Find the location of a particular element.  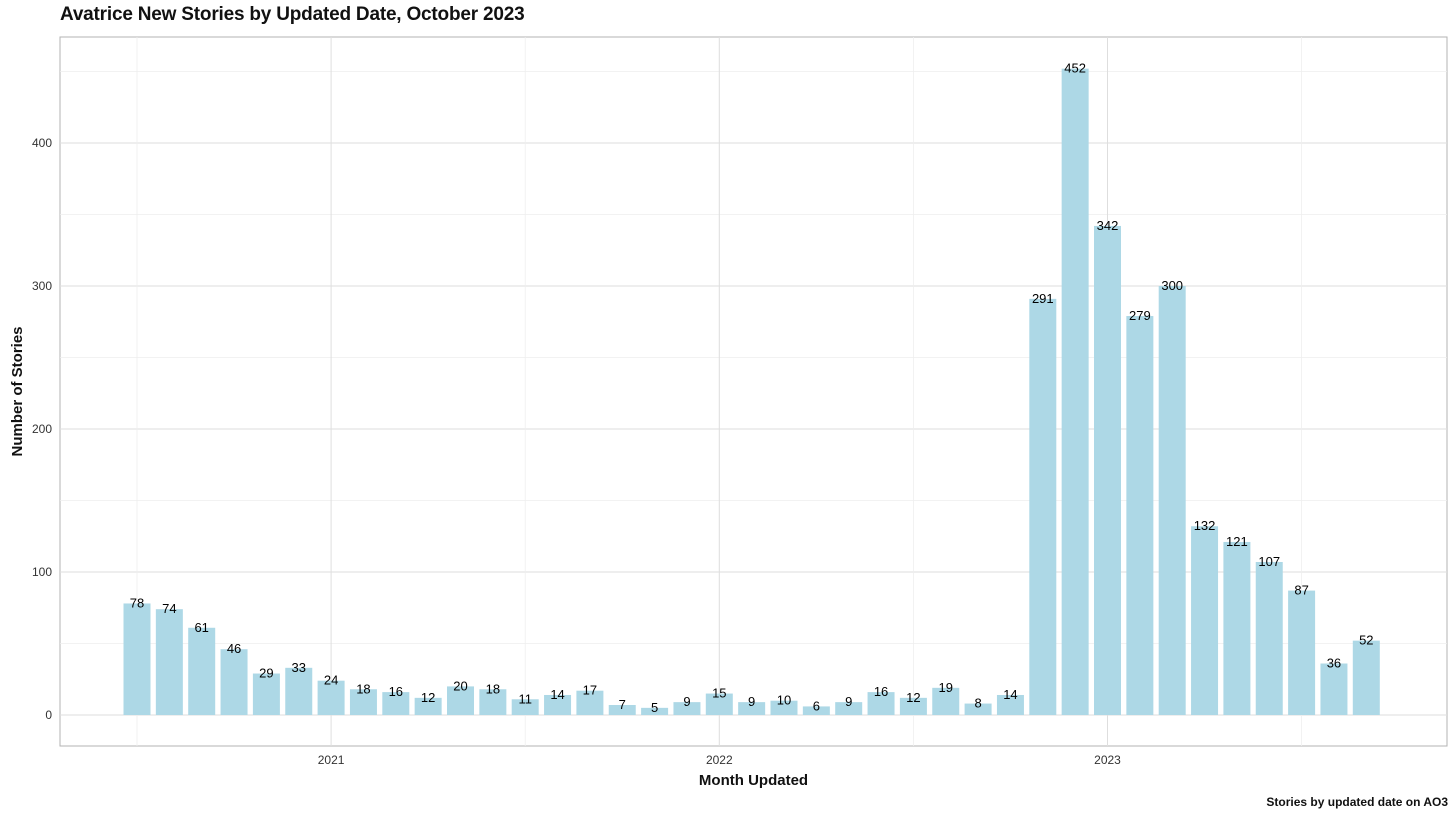

x-tick-label: 2021 is located at coordinates (331, 760).